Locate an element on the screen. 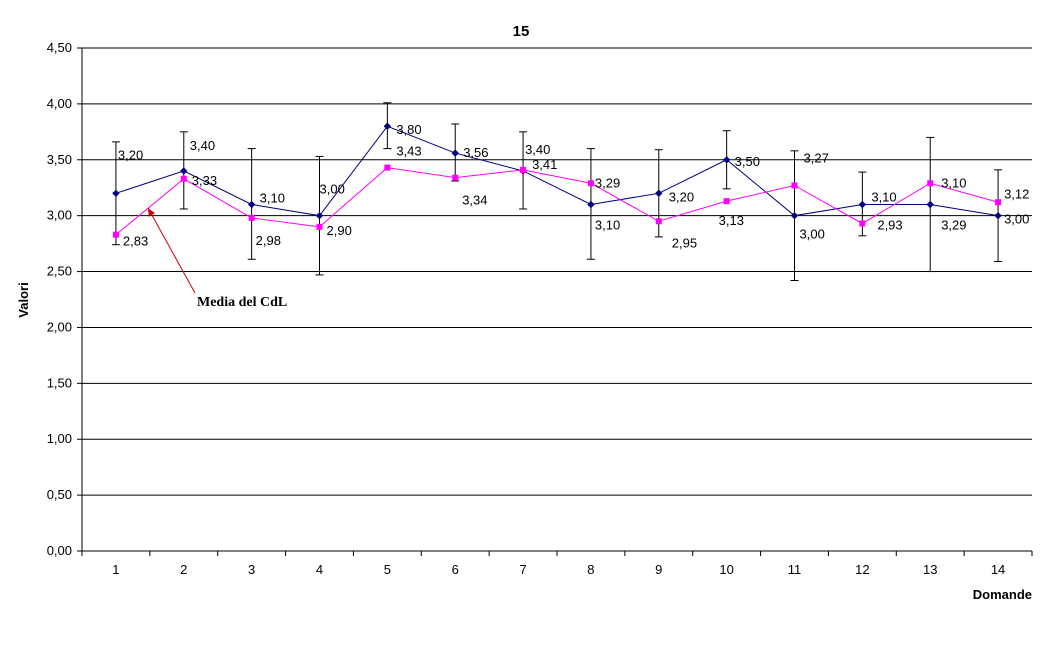 The image size is (1044, 649). data-label-series-2: 3,33 is located at coordinates (204, 180).